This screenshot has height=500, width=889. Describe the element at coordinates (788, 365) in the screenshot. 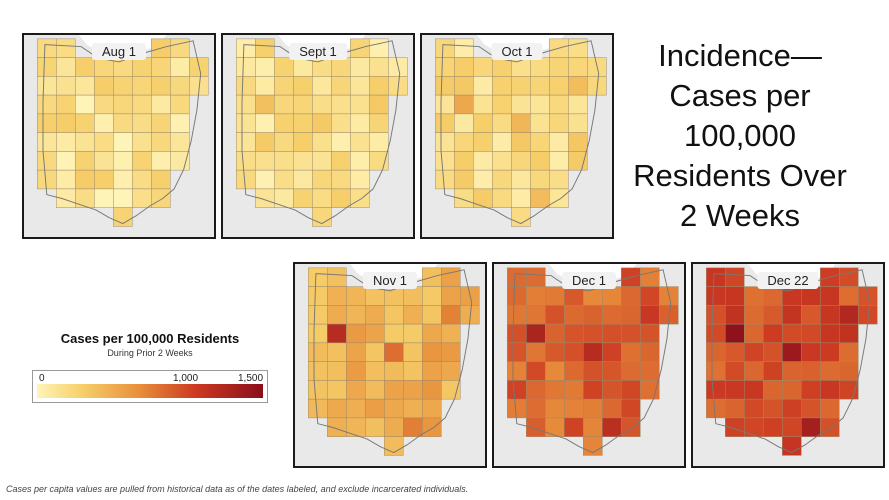

I see `map-dec-22: Dec 22` at that location.